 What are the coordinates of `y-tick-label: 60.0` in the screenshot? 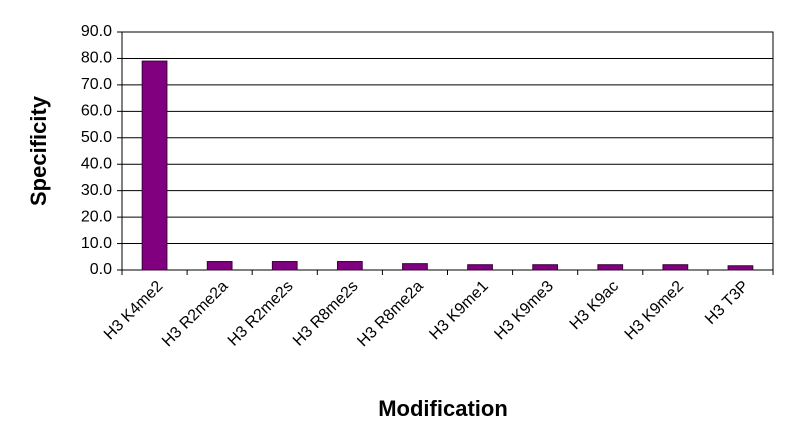 It's located at (96, 111).